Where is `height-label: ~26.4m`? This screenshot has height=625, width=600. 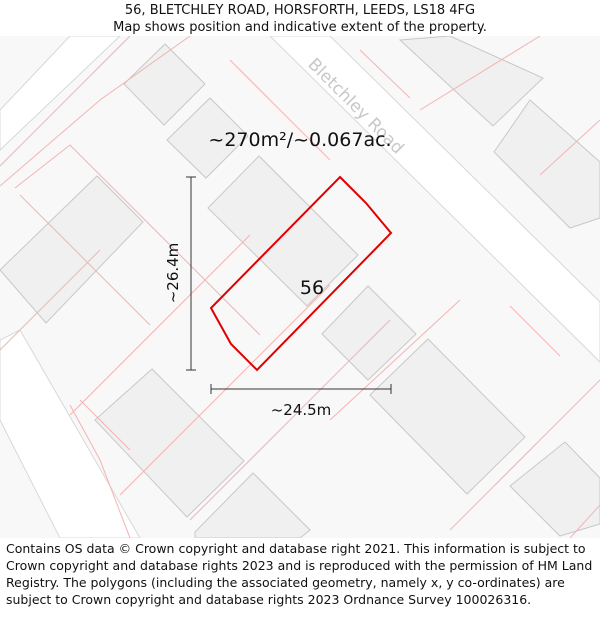 height-label: ~26.4m is located at coordinates (173, 273).